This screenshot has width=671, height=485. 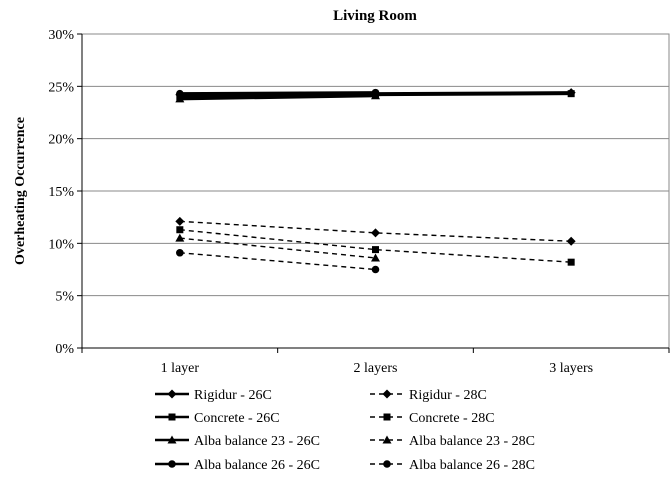 I want to click on legend-label: Alba balance 26 - 28C, so click(x=472, y=465).